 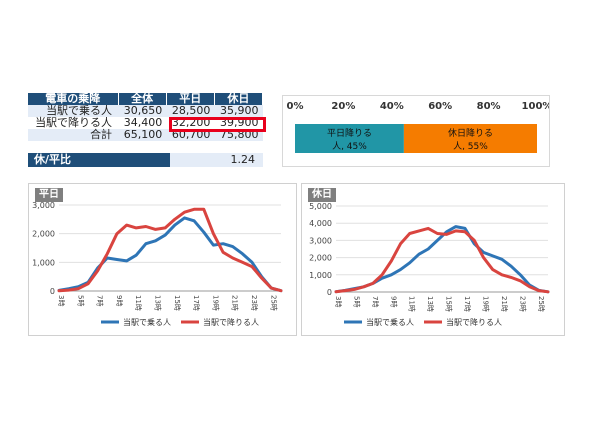 I want to click on table-cell: 34,400, so click(x=143, y=122).